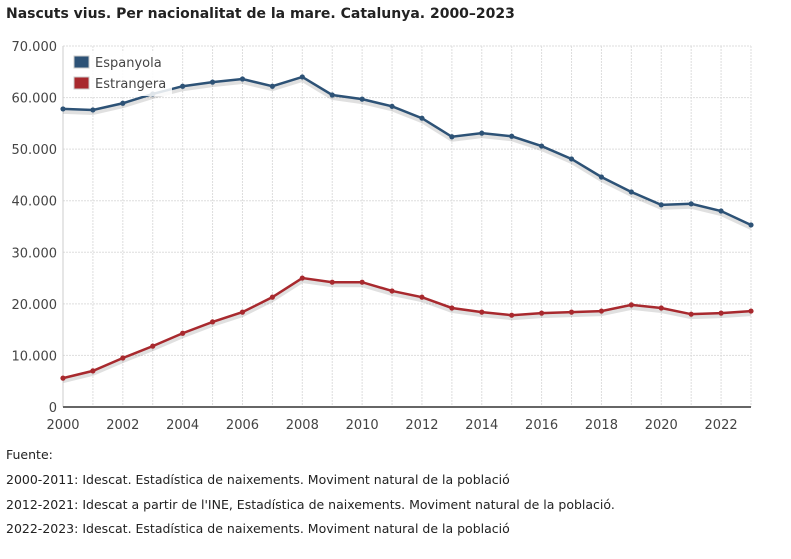  Describe the element at coordinates (35, 47) in the screenshot. I see `y-tick-label: 70.000` at that location.